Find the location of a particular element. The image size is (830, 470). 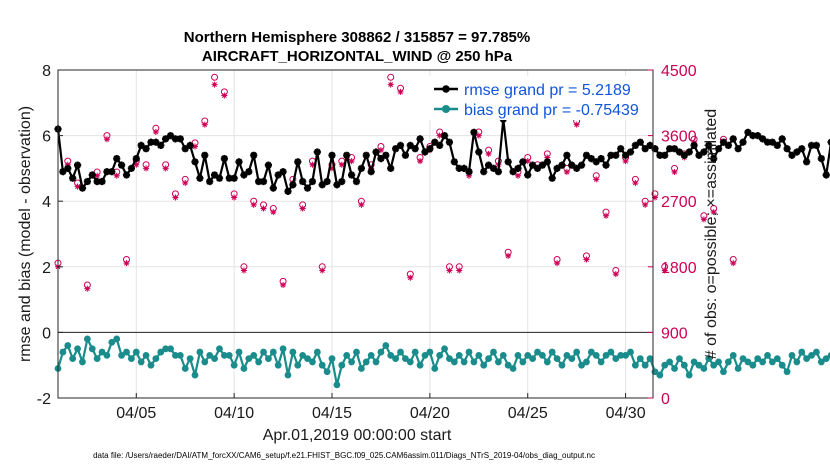

bias-series is located at coordinates (442, 362).